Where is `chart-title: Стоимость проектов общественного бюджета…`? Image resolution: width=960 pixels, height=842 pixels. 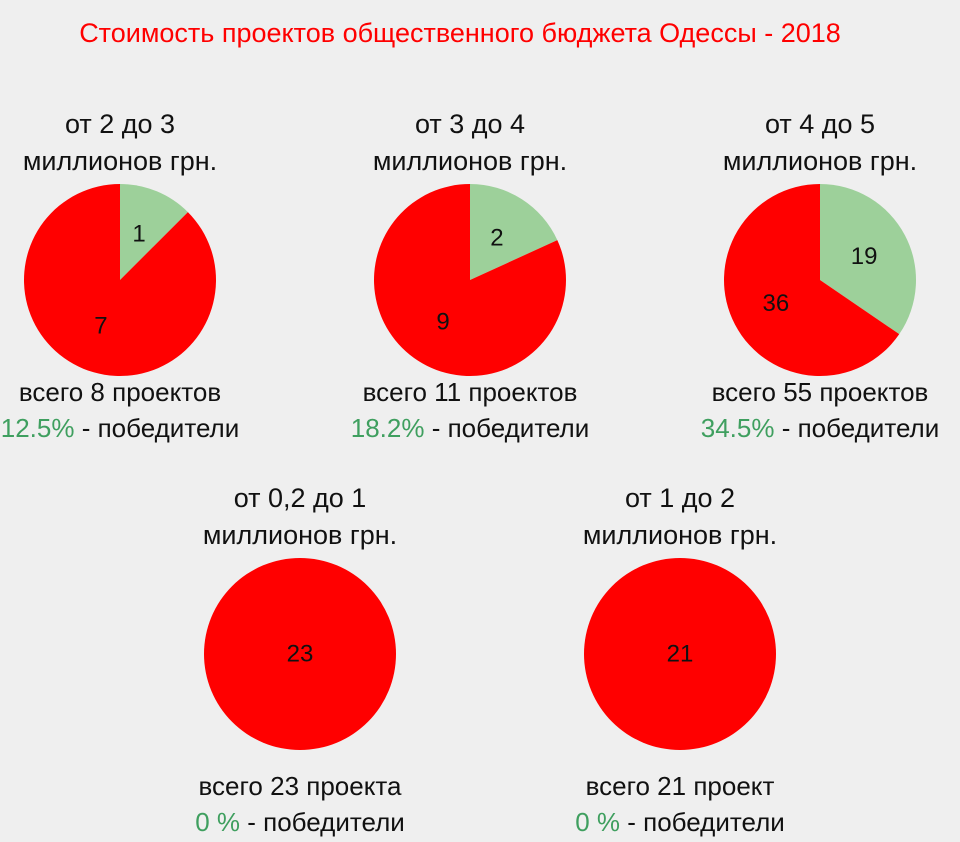
chart-title: Стоимость проектов общественного бюджета… is located at coordinates (460, 33).